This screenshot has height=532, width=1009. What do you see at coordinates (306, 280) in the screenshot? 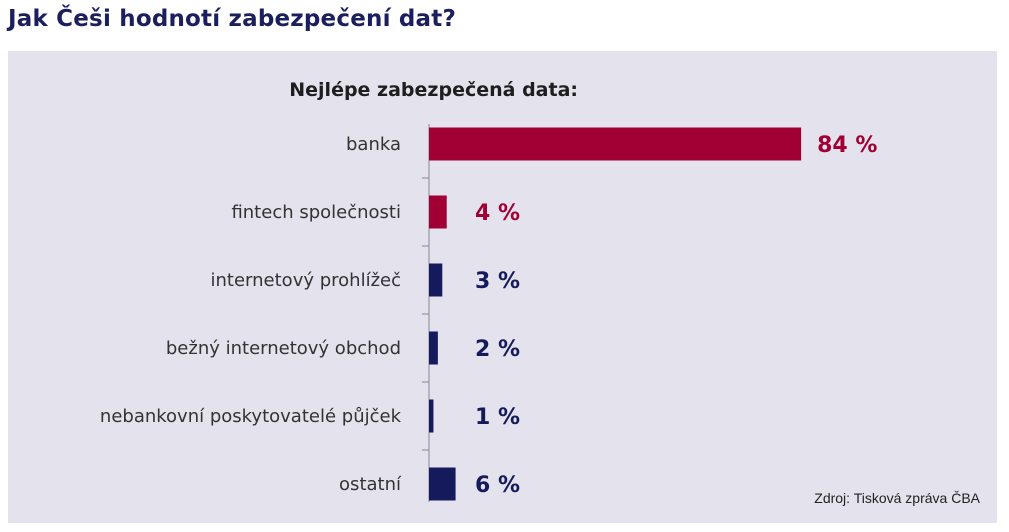
I see `category-label: internetový prohlížeč` at bounding box center [306, 280].